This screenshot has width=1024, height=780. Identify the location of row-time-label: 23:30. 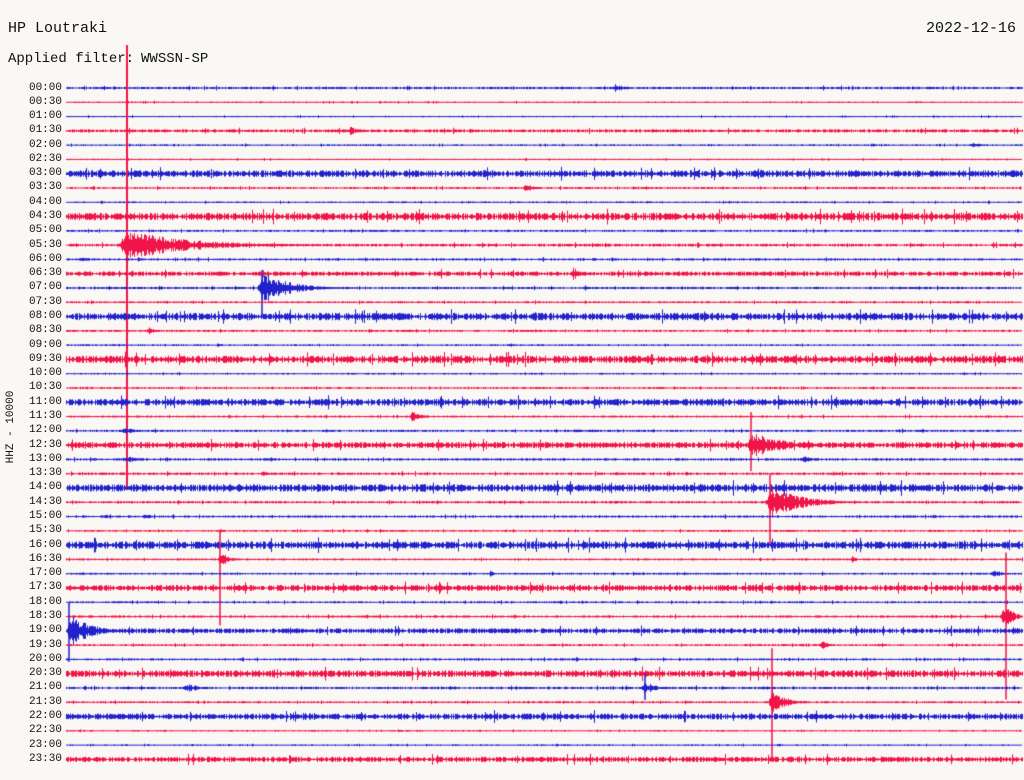
(45, 758).